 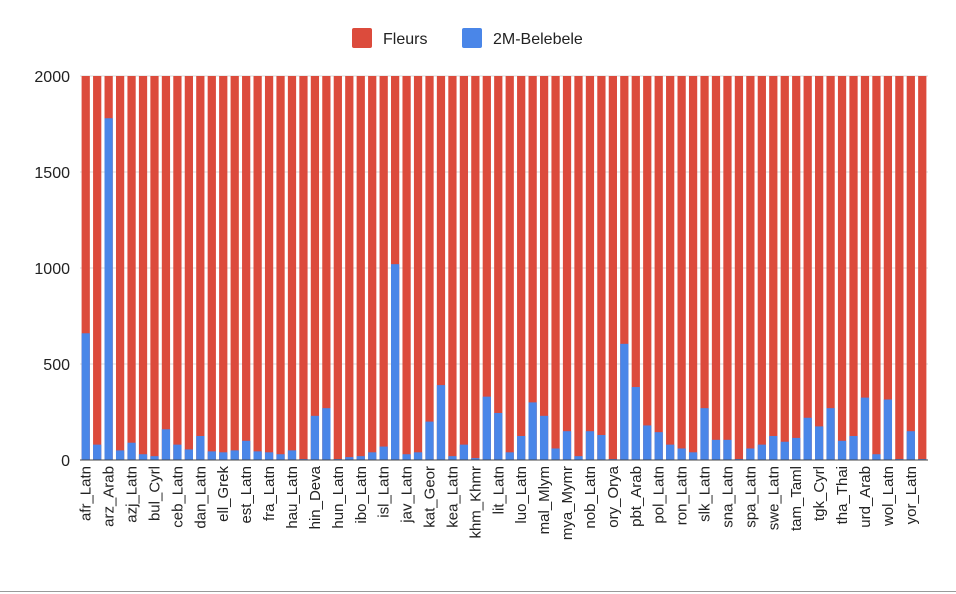 What do you see at coordinates (177, 497) in the screenshot?
I see `x-tick-label-ceb-latn: ceb_Latn` at bounding box center [177, 497].